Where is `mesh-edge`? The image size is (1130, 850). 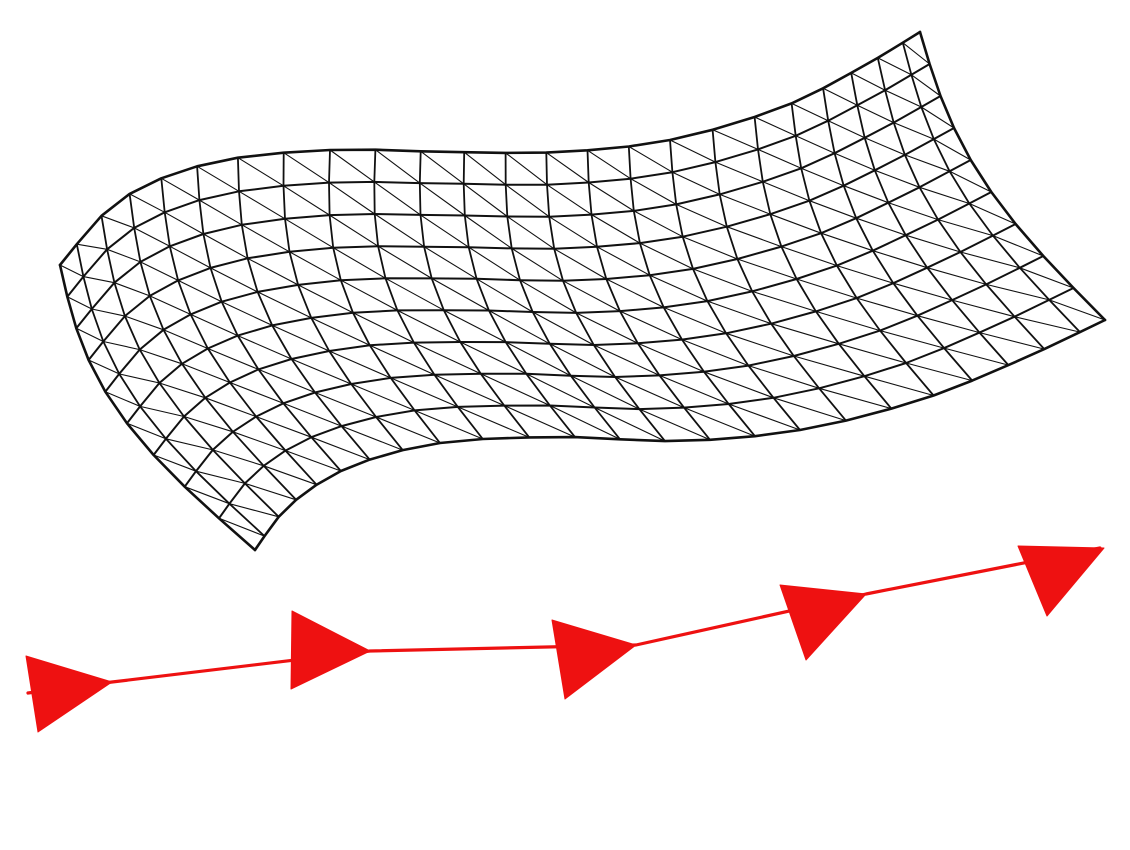
mesh-edge is located at coordinates (1012, 176).